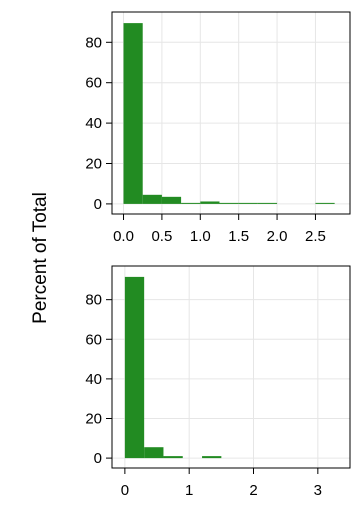 The height and width of the screenshot is (515, 361). Describe the element at coordinates (200, 236) in the screenshot. I see `x-tick-label: 1.0` at that location.